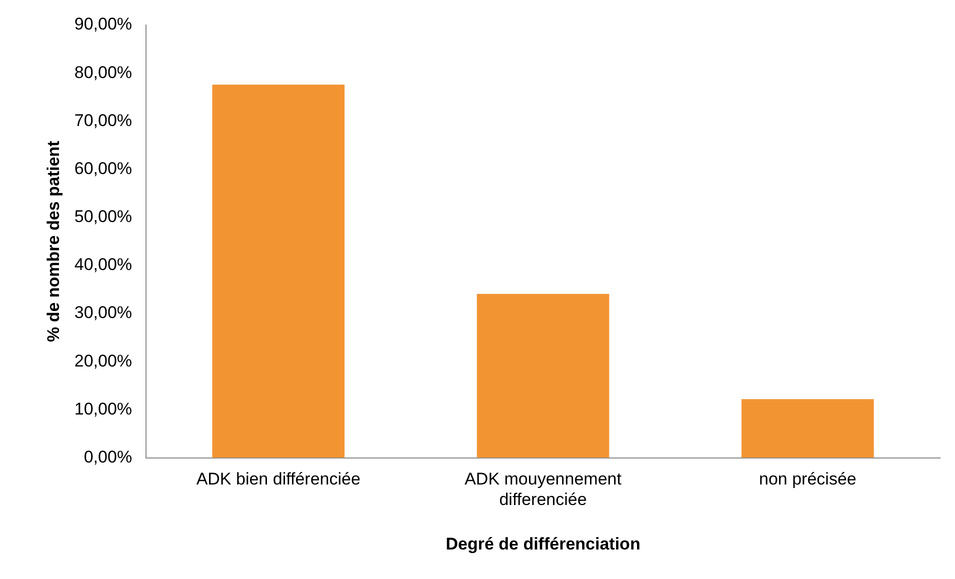  I want to click on y-axis-title: % de nombre des patient, so click(53, 241).